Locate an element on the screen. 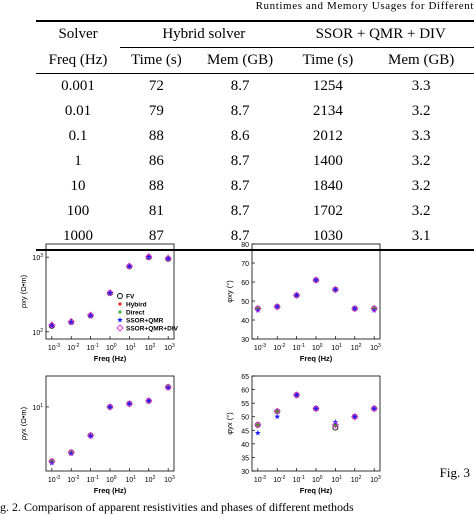 This screenshot has width=474, height=515. marker-hybrid is located at coordinates (120, 304).